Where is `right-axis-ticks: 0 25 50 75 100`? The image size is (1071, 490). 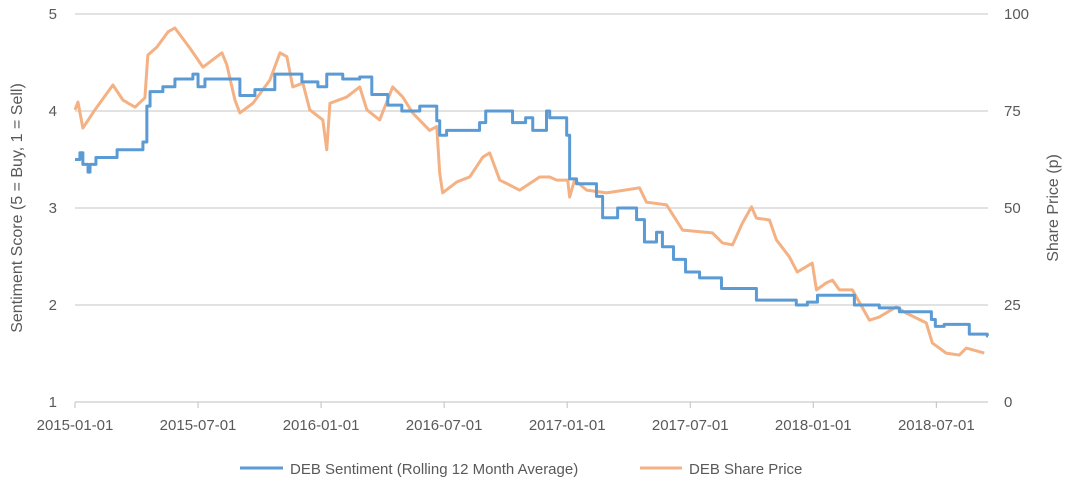 right-axis-ticks: 0 25 50 75 100 is located at coordinates (1016, 208).